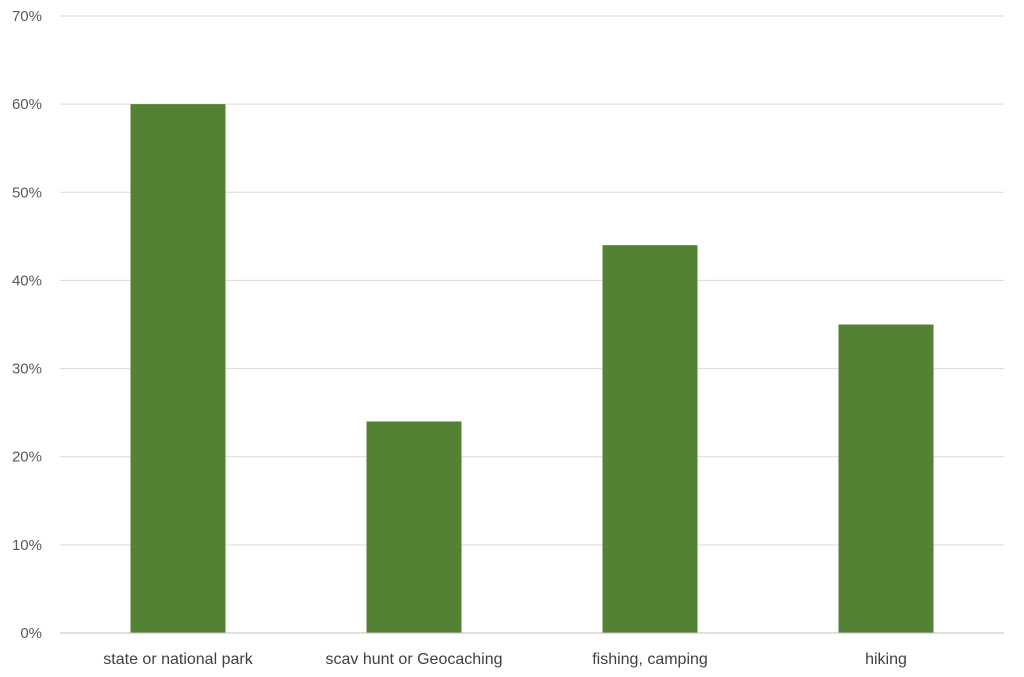 This screenshot has height=677, width=1024. Describe the element at coordinates (31, 633) in the screenshot. I see `y-tick-label: 0%` at that location.